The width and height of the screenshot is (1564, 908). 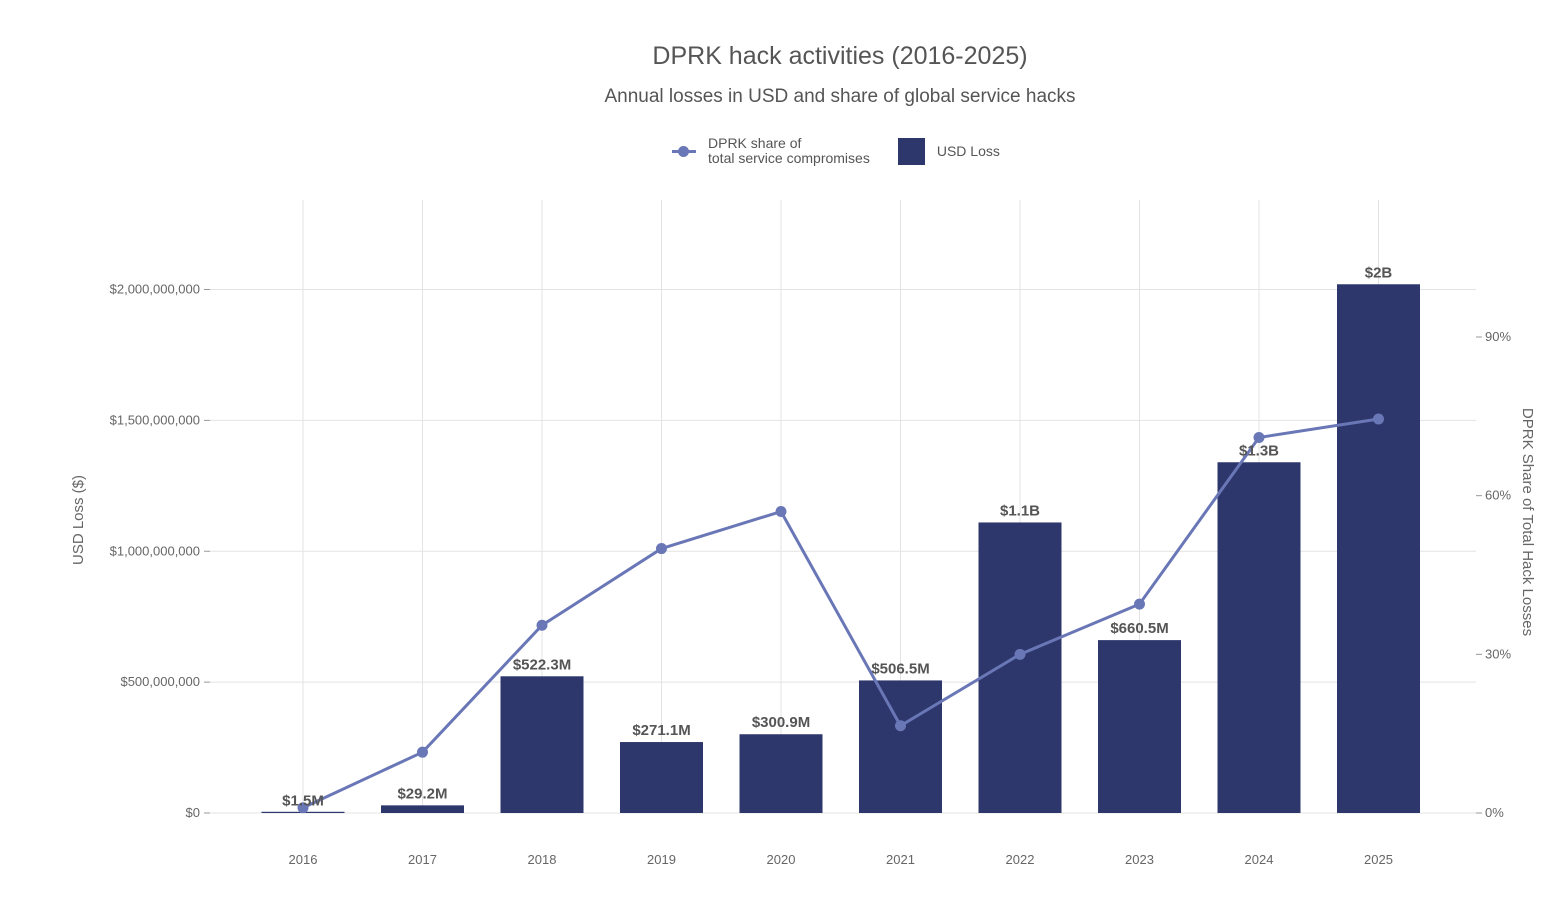 What do you see at coordinates (661, 859) in the screenshot?
I see `x-tick-label: 2019` at bounding box center [661, 859].